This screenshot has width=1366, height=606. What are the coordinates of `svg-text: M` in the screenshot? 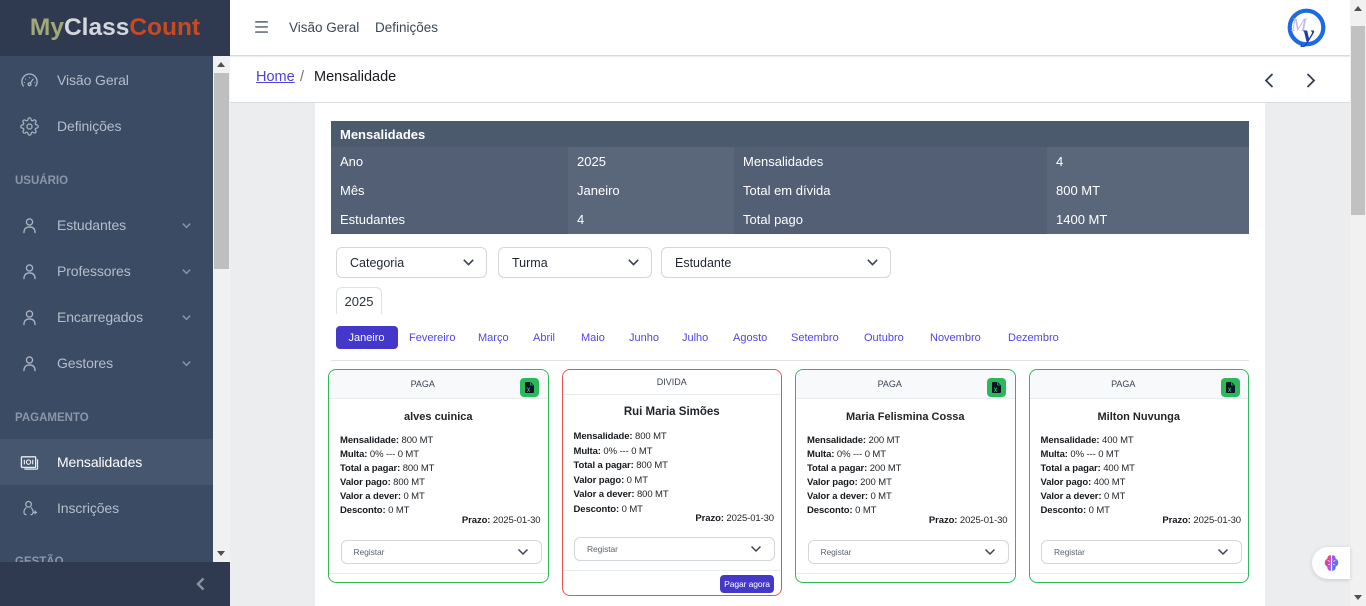 It's located at (1299, 25).